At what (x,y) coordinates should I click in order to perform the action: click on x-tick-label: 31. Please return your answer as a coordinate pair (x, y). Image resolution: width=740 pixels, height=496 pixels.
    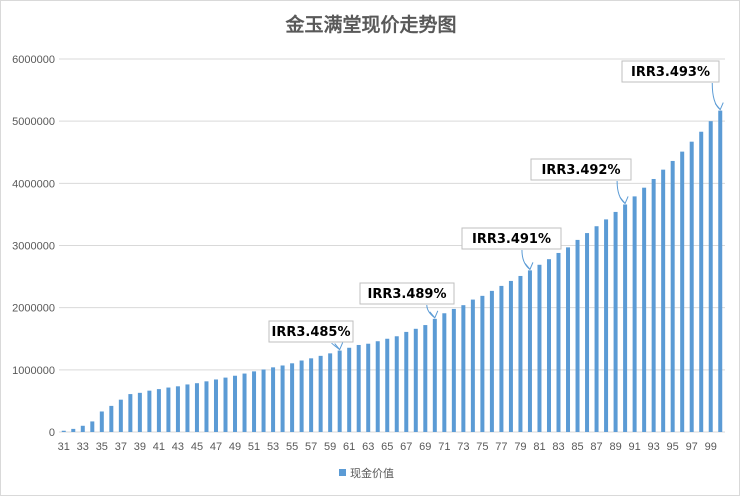
    Looking at the image, I should click on (64, 447).